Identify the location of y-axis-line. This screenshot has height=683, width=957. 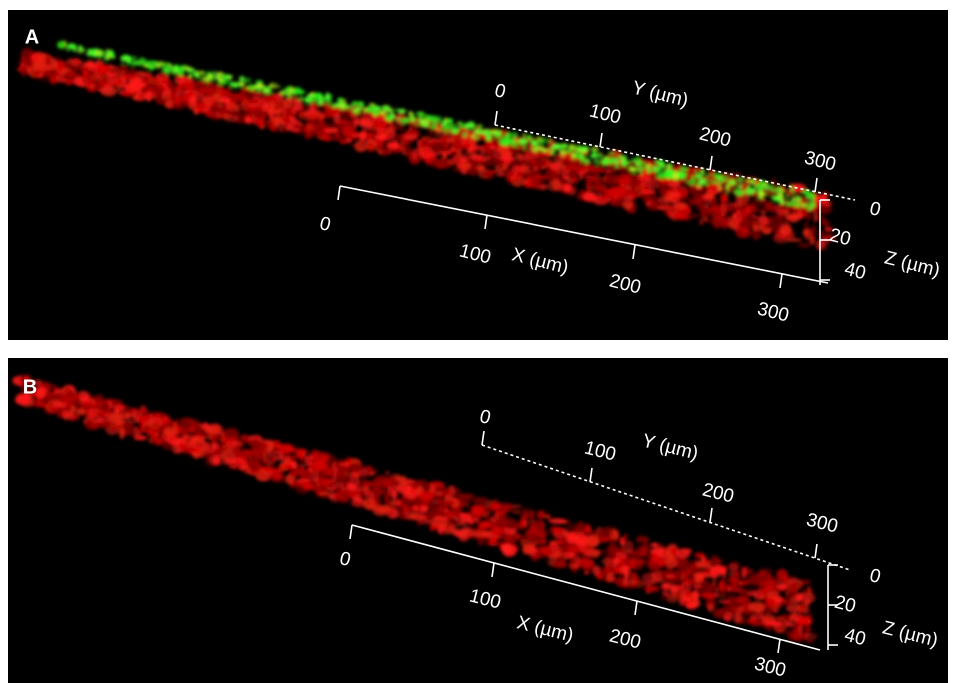
(675, 162).